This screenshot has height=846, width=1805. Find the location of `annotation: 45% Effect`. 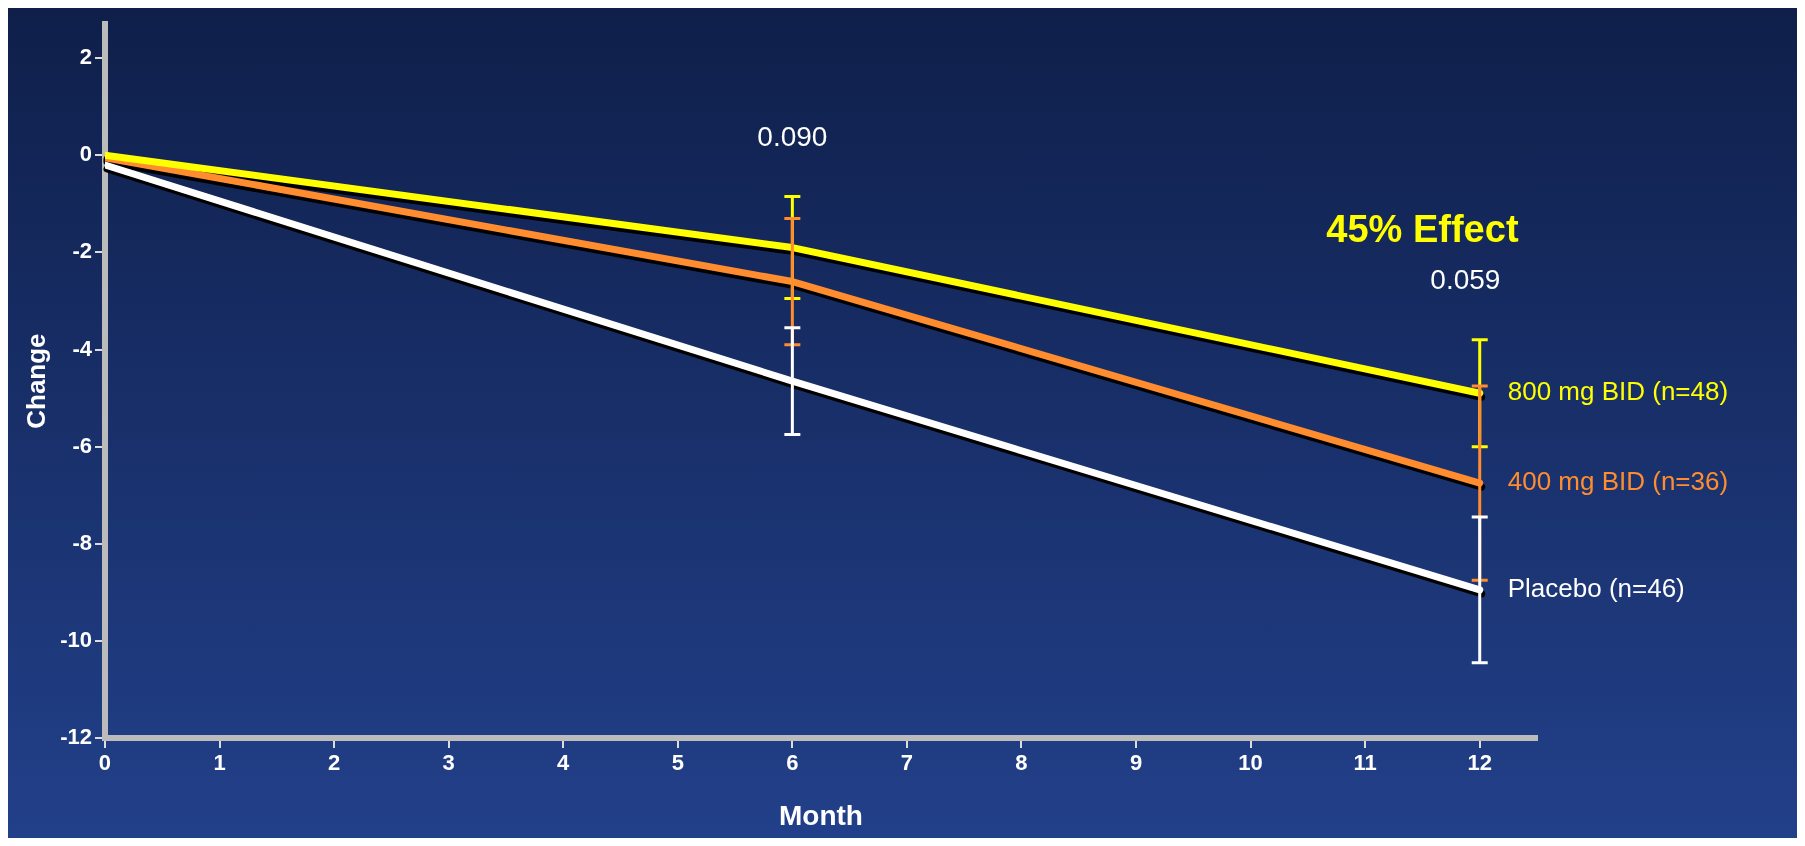

annotation: 45% Effect is located at coordinates (1422, 228).